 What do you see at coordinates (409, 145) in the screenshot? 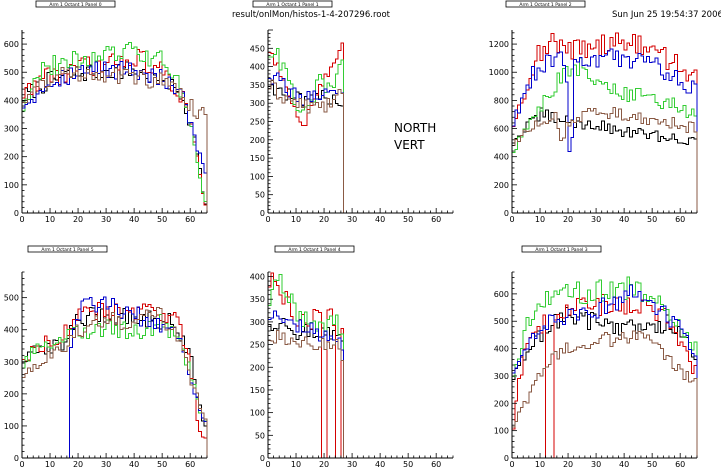
I see `vert-label: VERT` at bounding box center [409, 145].